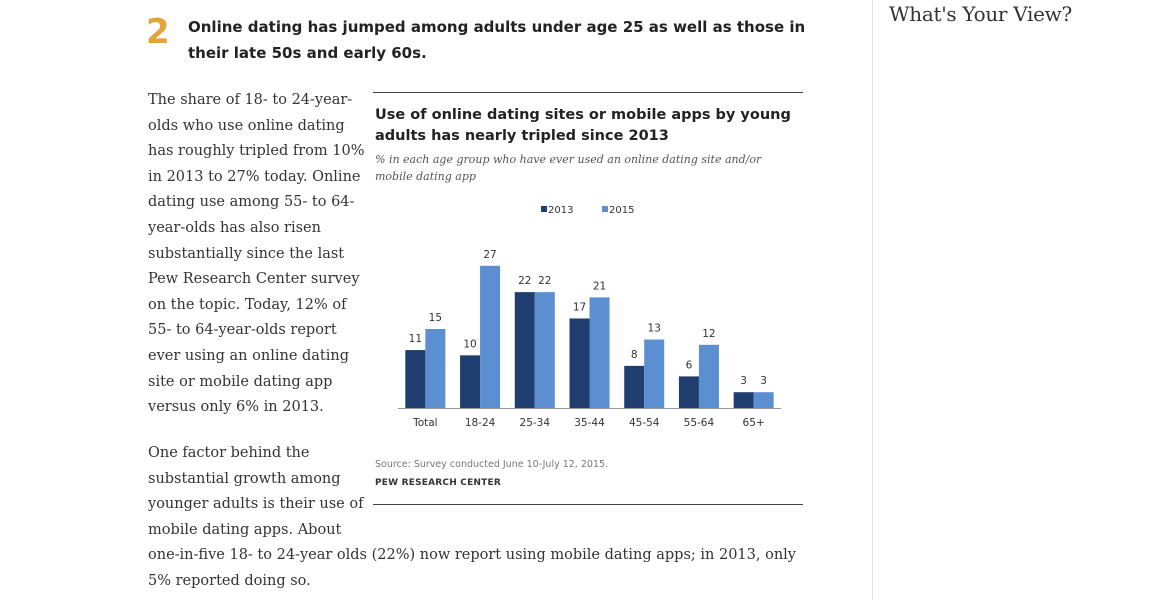 The height and width of the screenshot is (600, 1176). I want to click on paragraph-line: in 2013 to 27% today. Online, so click(254, 176).